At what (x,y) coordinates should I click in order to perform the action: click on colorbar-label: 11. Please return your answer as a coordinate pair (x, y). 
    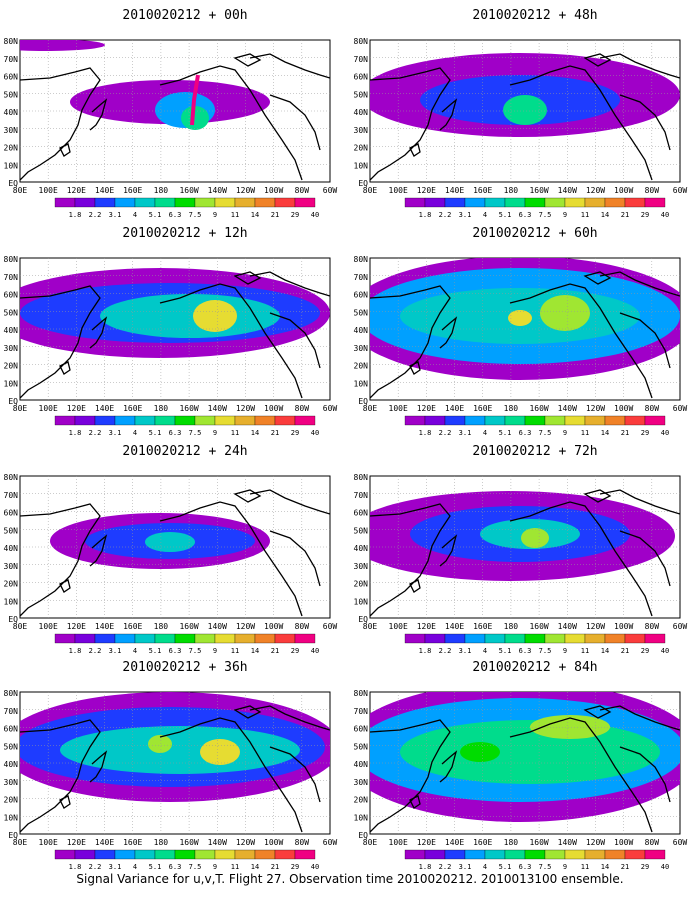
    Looking at the image, I should click on (585, 651).